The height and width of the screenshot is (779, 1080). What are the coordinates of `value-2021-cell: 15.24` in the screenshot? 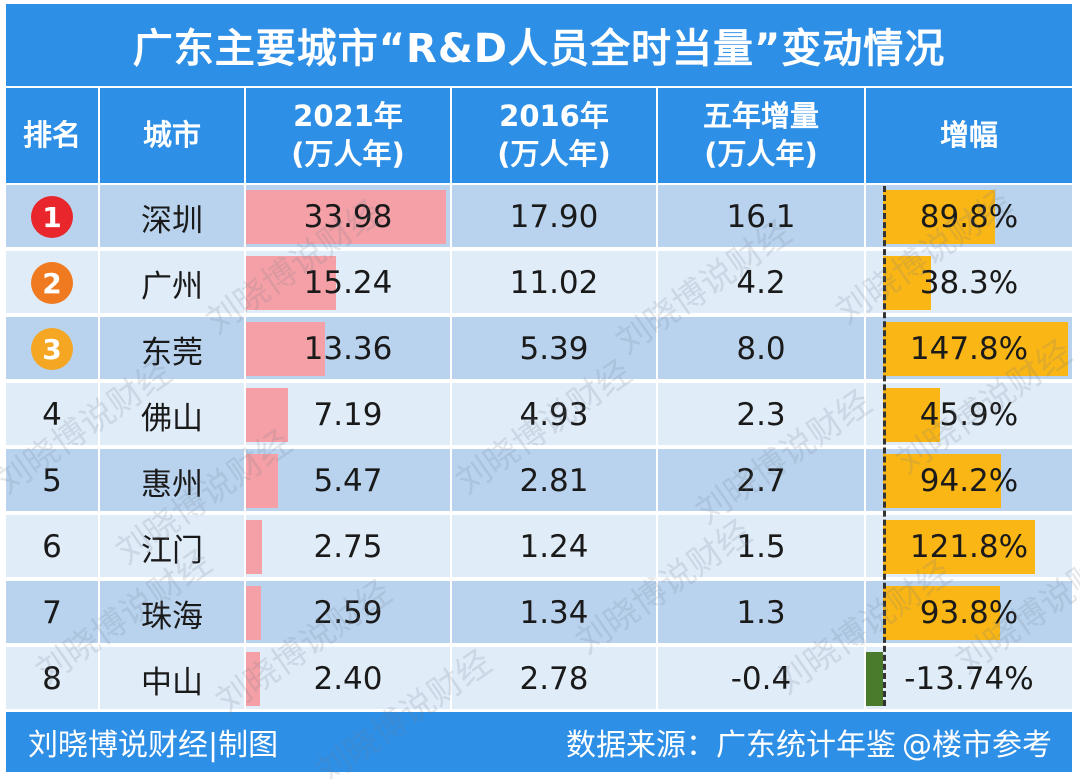 It's located at (349, 283).